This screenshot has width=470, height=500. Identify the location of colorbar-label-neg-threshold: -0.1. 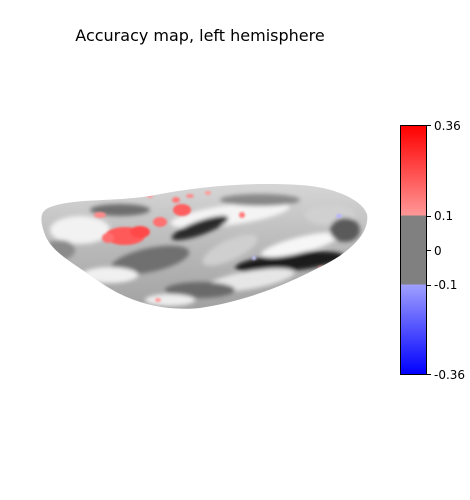
(445, 285).